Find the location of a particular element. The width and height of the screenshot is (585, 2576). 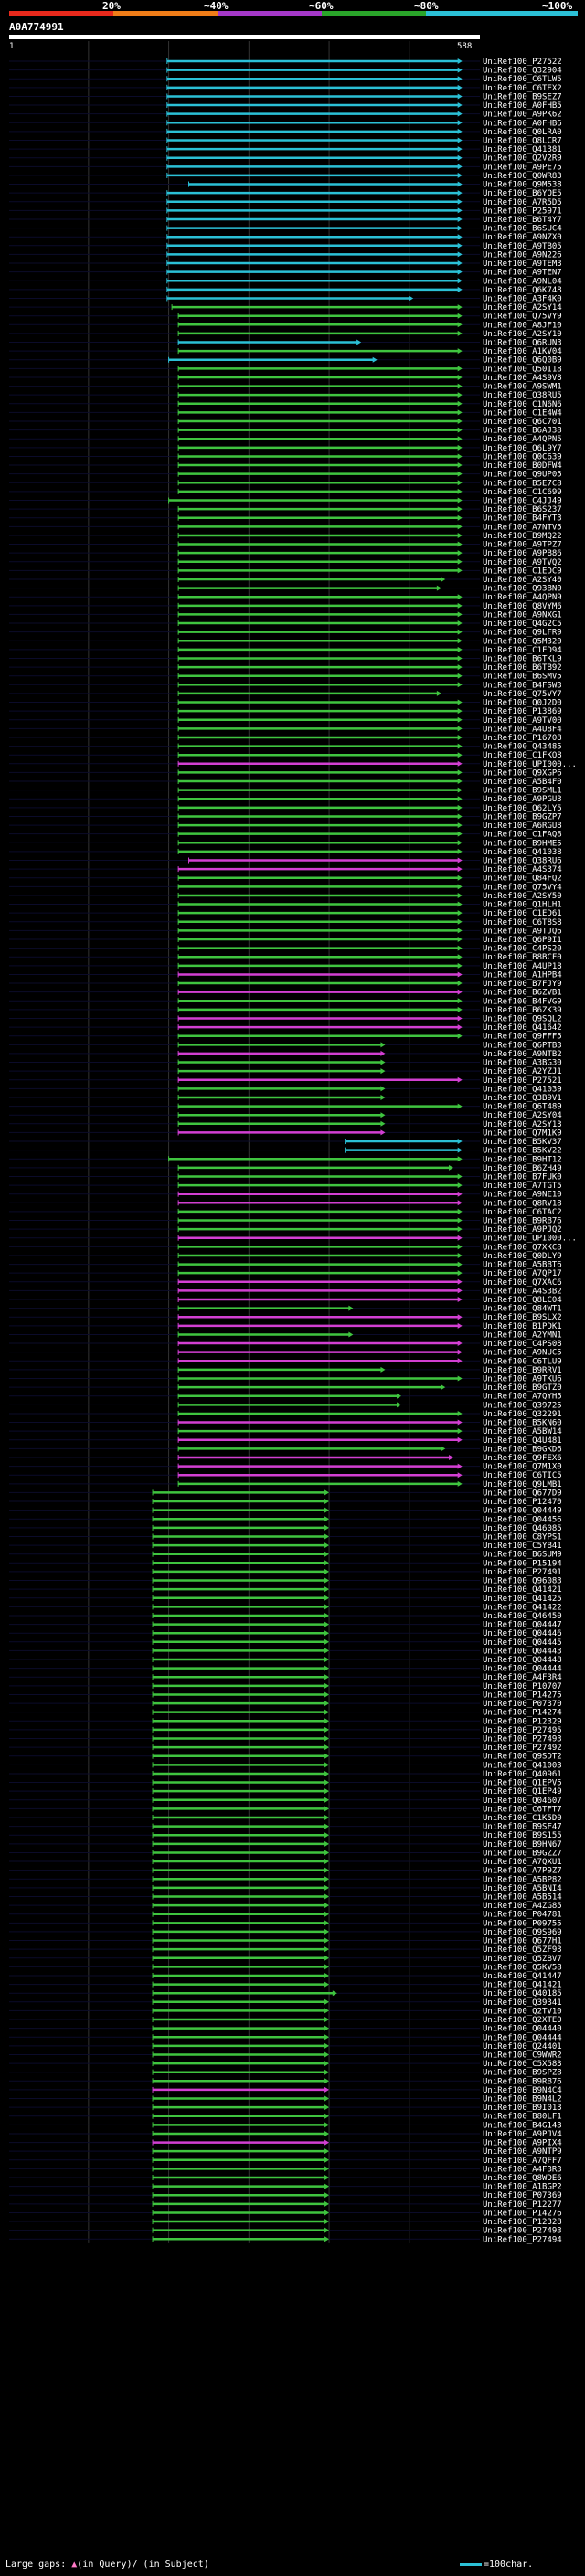

hit-label: UniRef100_Q46450 is located at coordinates (522, 1616).